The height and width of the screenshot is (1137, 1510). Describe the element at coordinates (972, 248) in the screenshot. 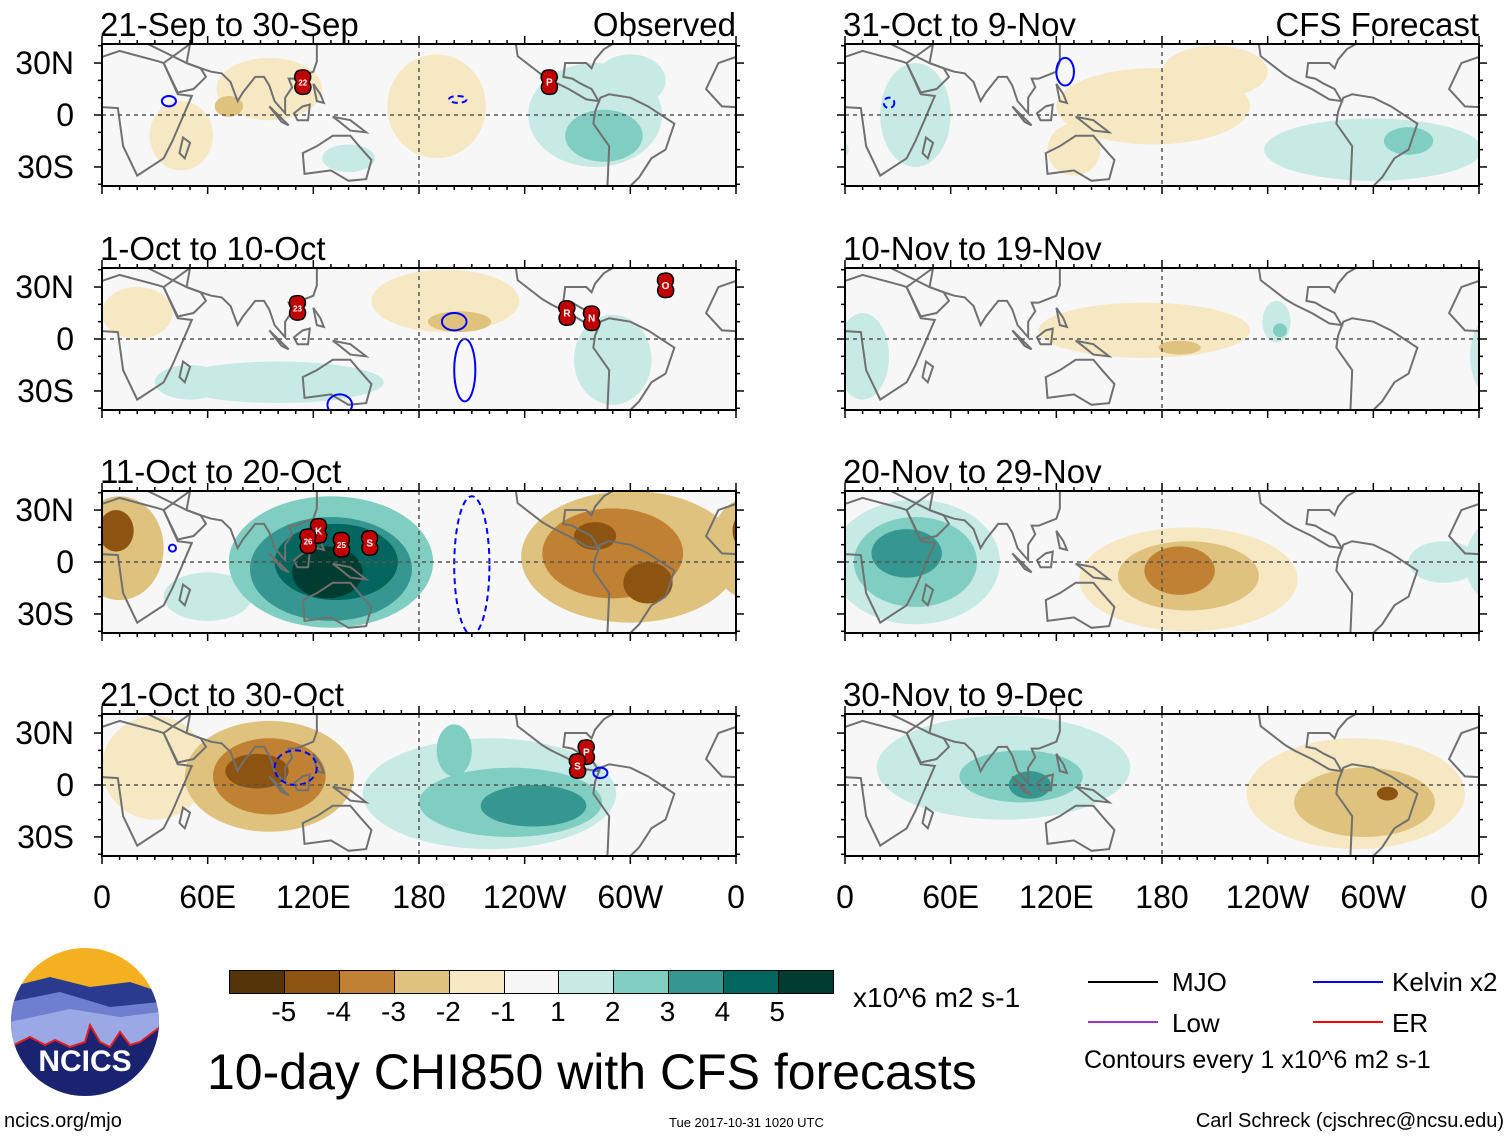

I see `panel-title: 10-Nov to 19-Nov` at that location.